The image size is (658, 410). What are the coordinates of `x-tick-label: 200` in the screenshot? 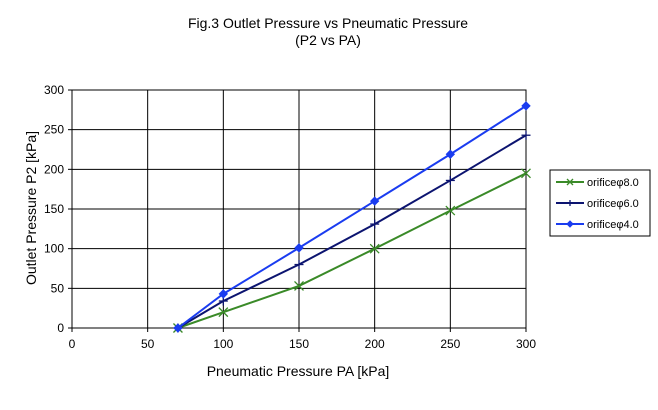 It's located at (375, 344).